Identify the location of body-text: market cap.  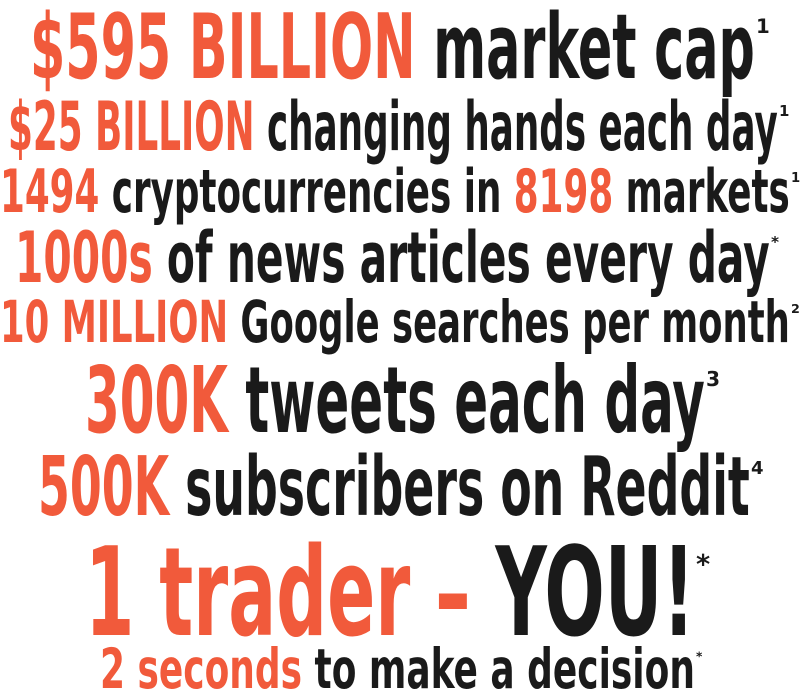
(585, 50).